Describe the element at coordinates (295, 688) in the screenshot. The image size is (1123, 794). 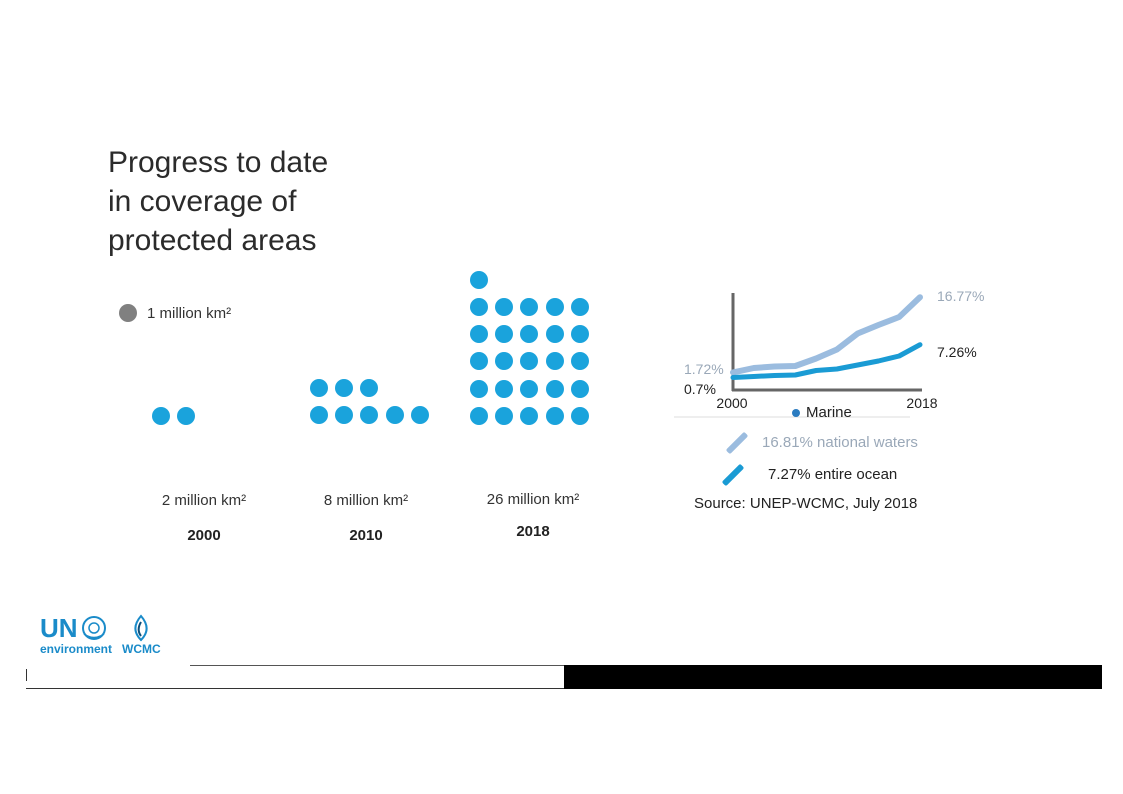
I see `footer-bottom-rule` at that location.